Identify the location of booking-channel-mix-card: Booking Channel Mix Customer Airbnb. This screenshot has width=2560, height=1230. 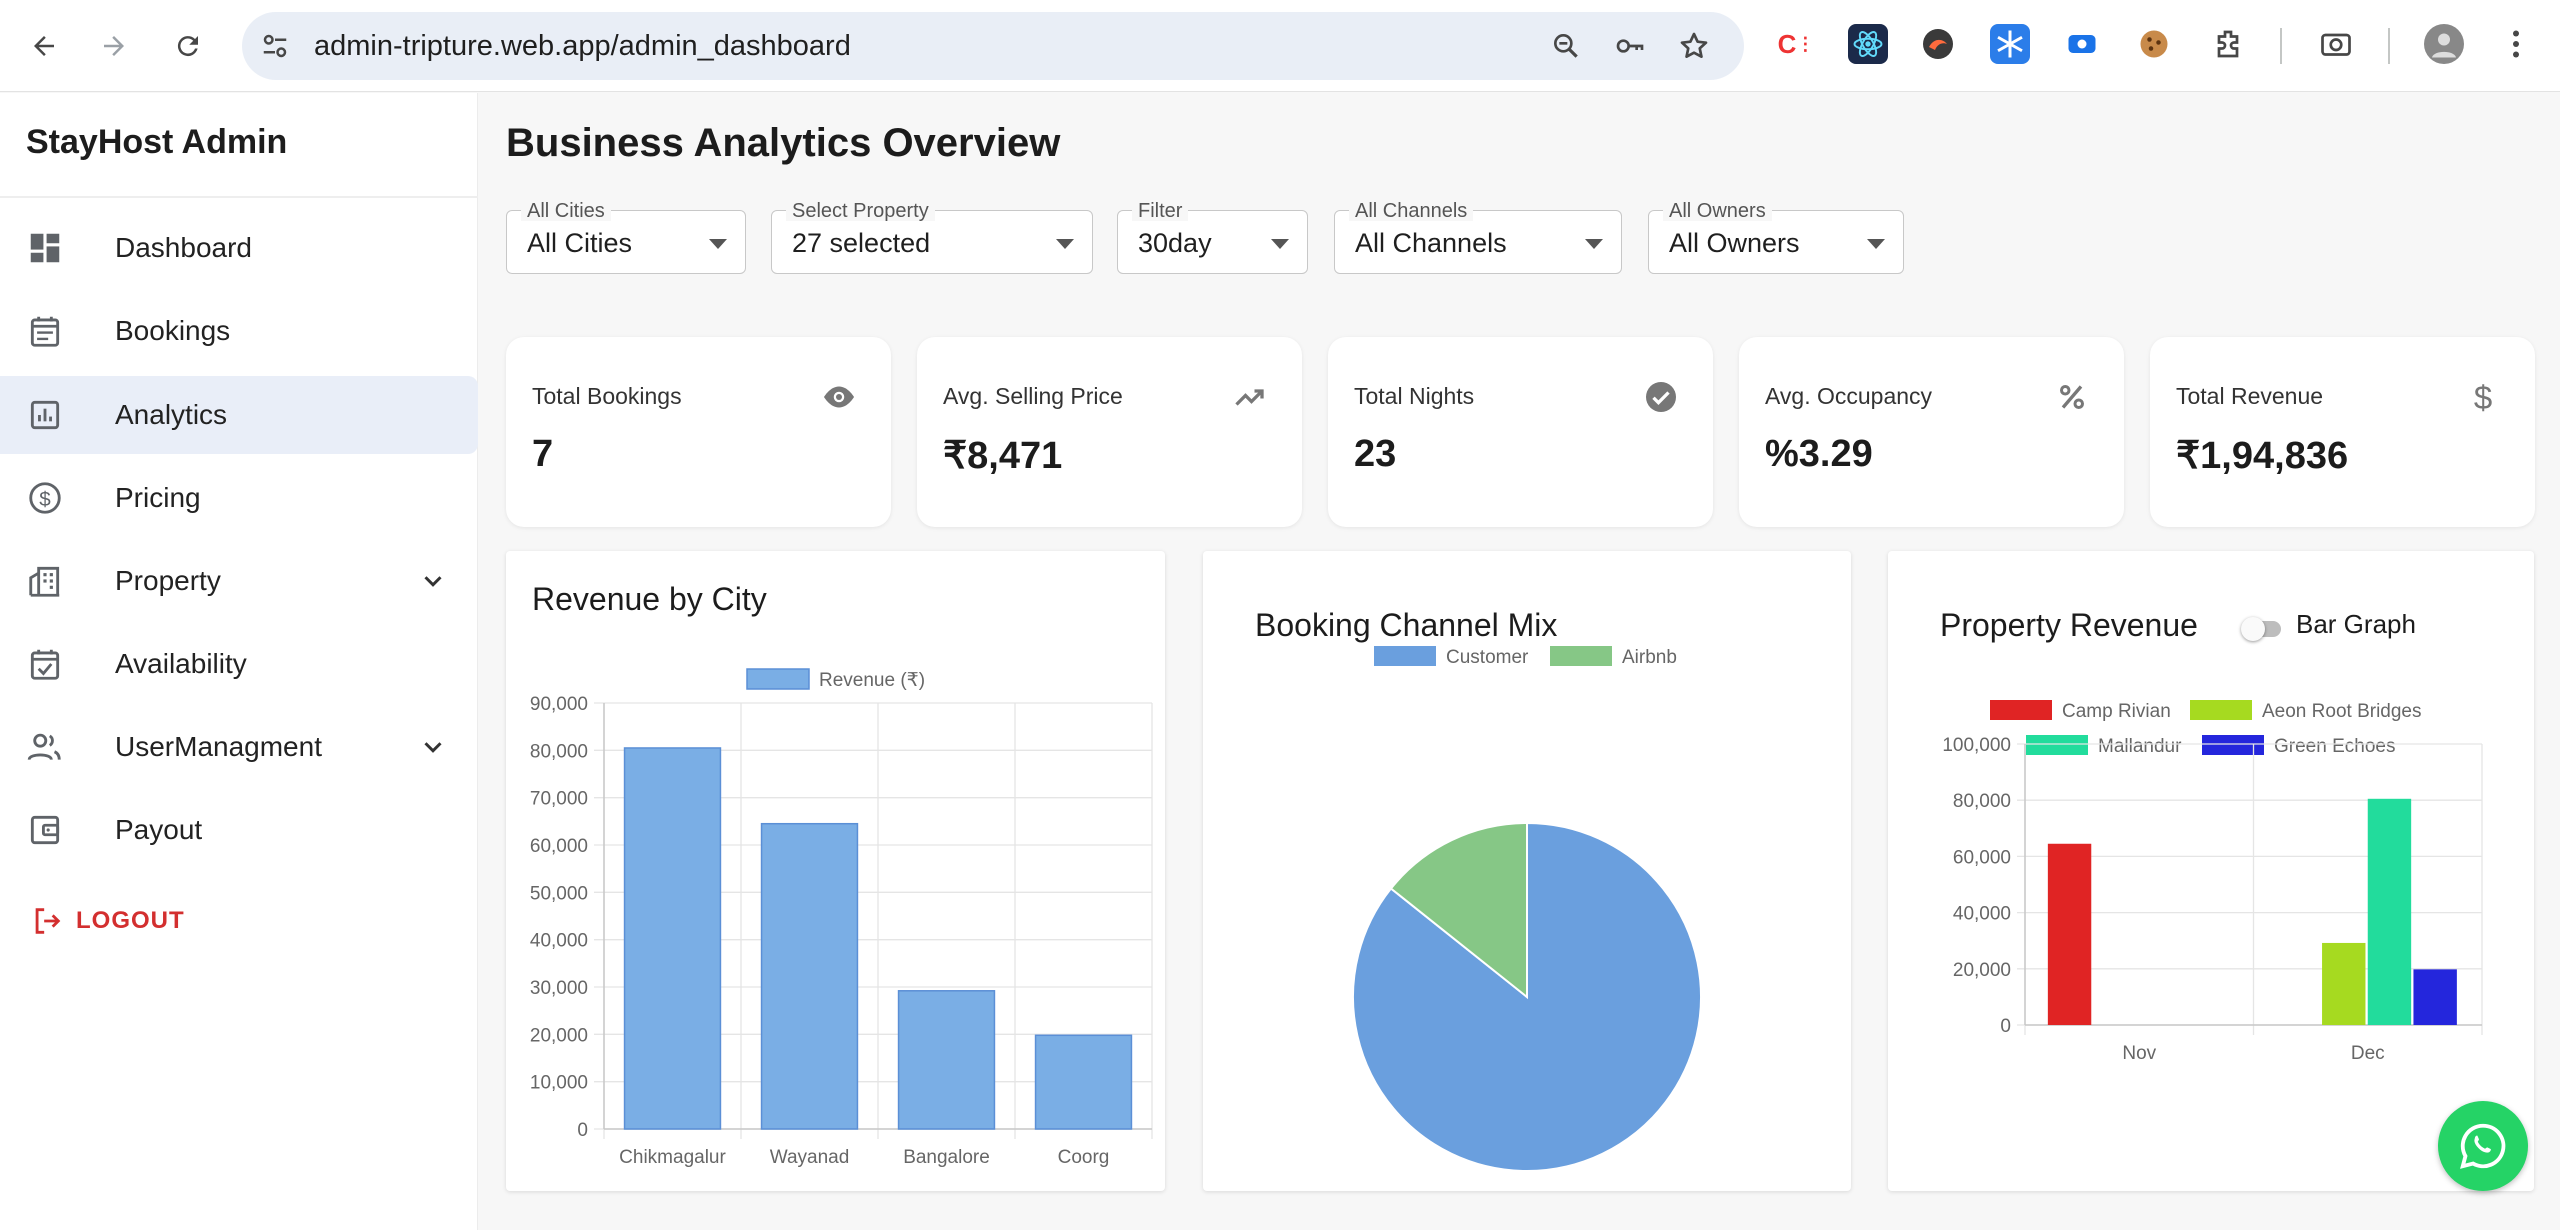
(1527, 871).